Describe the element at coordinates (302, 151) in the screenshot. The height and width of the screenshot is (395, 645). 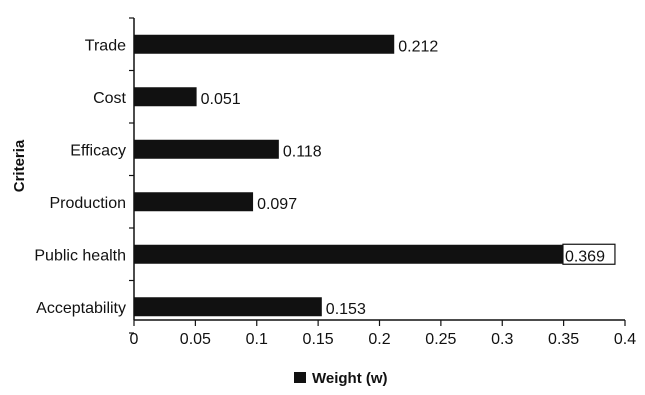
I see `data-label: 0.118` at that location.